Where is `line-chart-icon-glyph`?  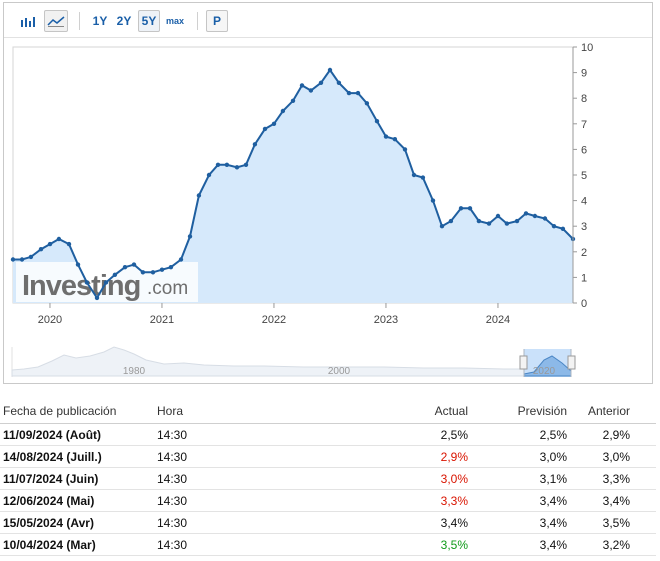 line-chart-icon-glyph is located at coordinates (56, 21).